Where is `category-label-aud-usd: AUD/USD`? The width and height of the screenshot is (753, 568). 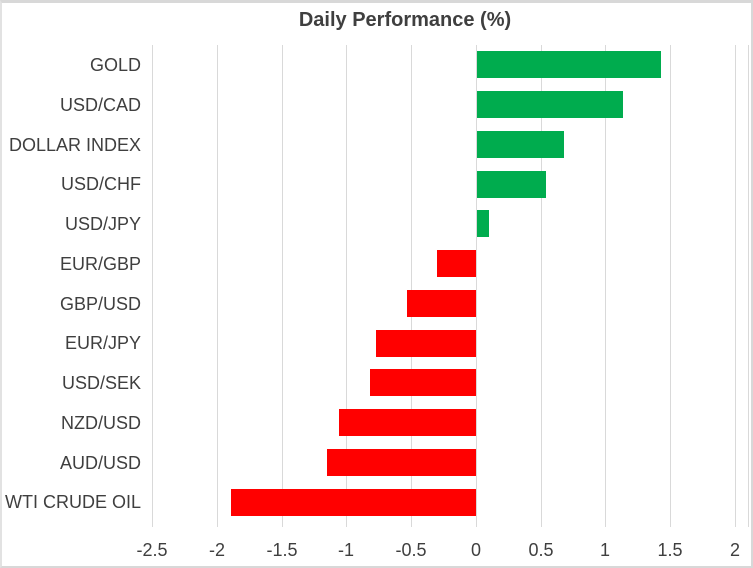 category-label-aud-usd: AUD/USD is located at coordinates (100, 463).